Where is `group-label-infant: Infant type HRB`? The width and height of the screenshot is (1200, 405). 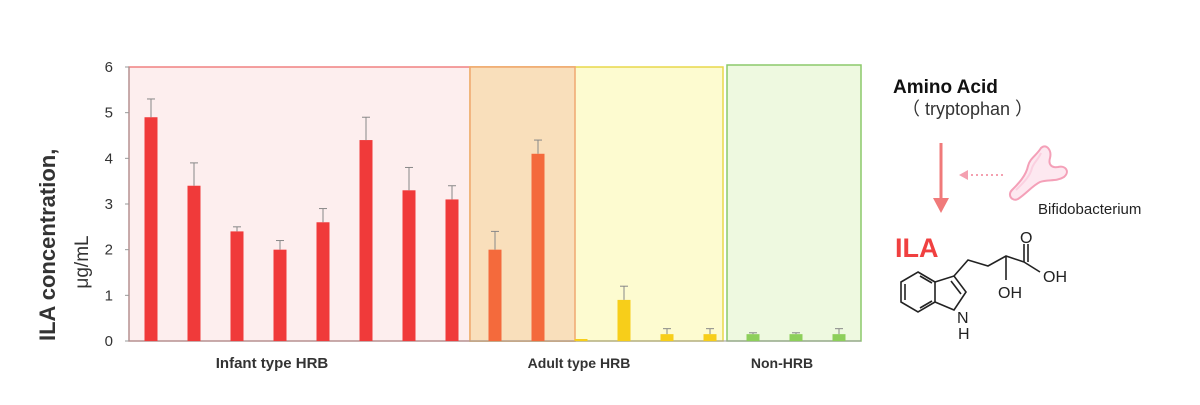 group-label-infant: Infant type HRB is located at coordinates (272, 363).